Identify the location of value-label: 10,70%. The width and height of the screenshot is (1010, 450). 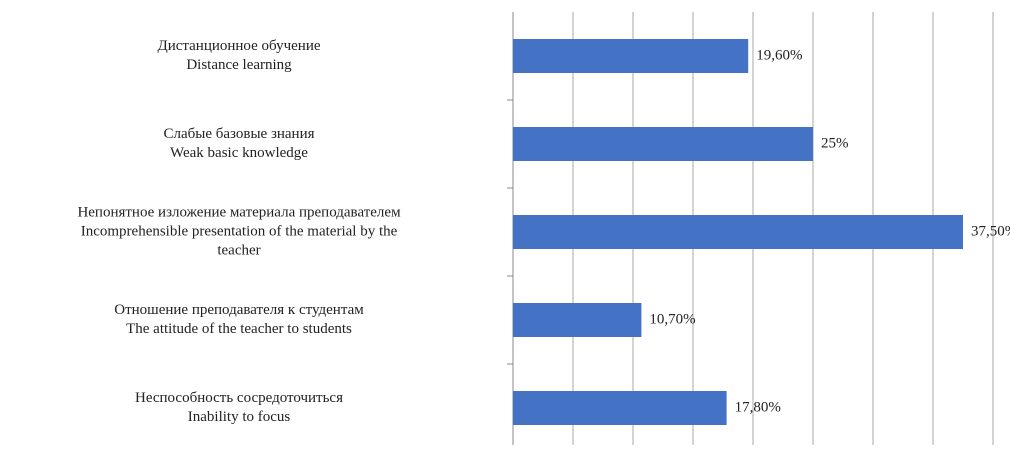
(672, 319).